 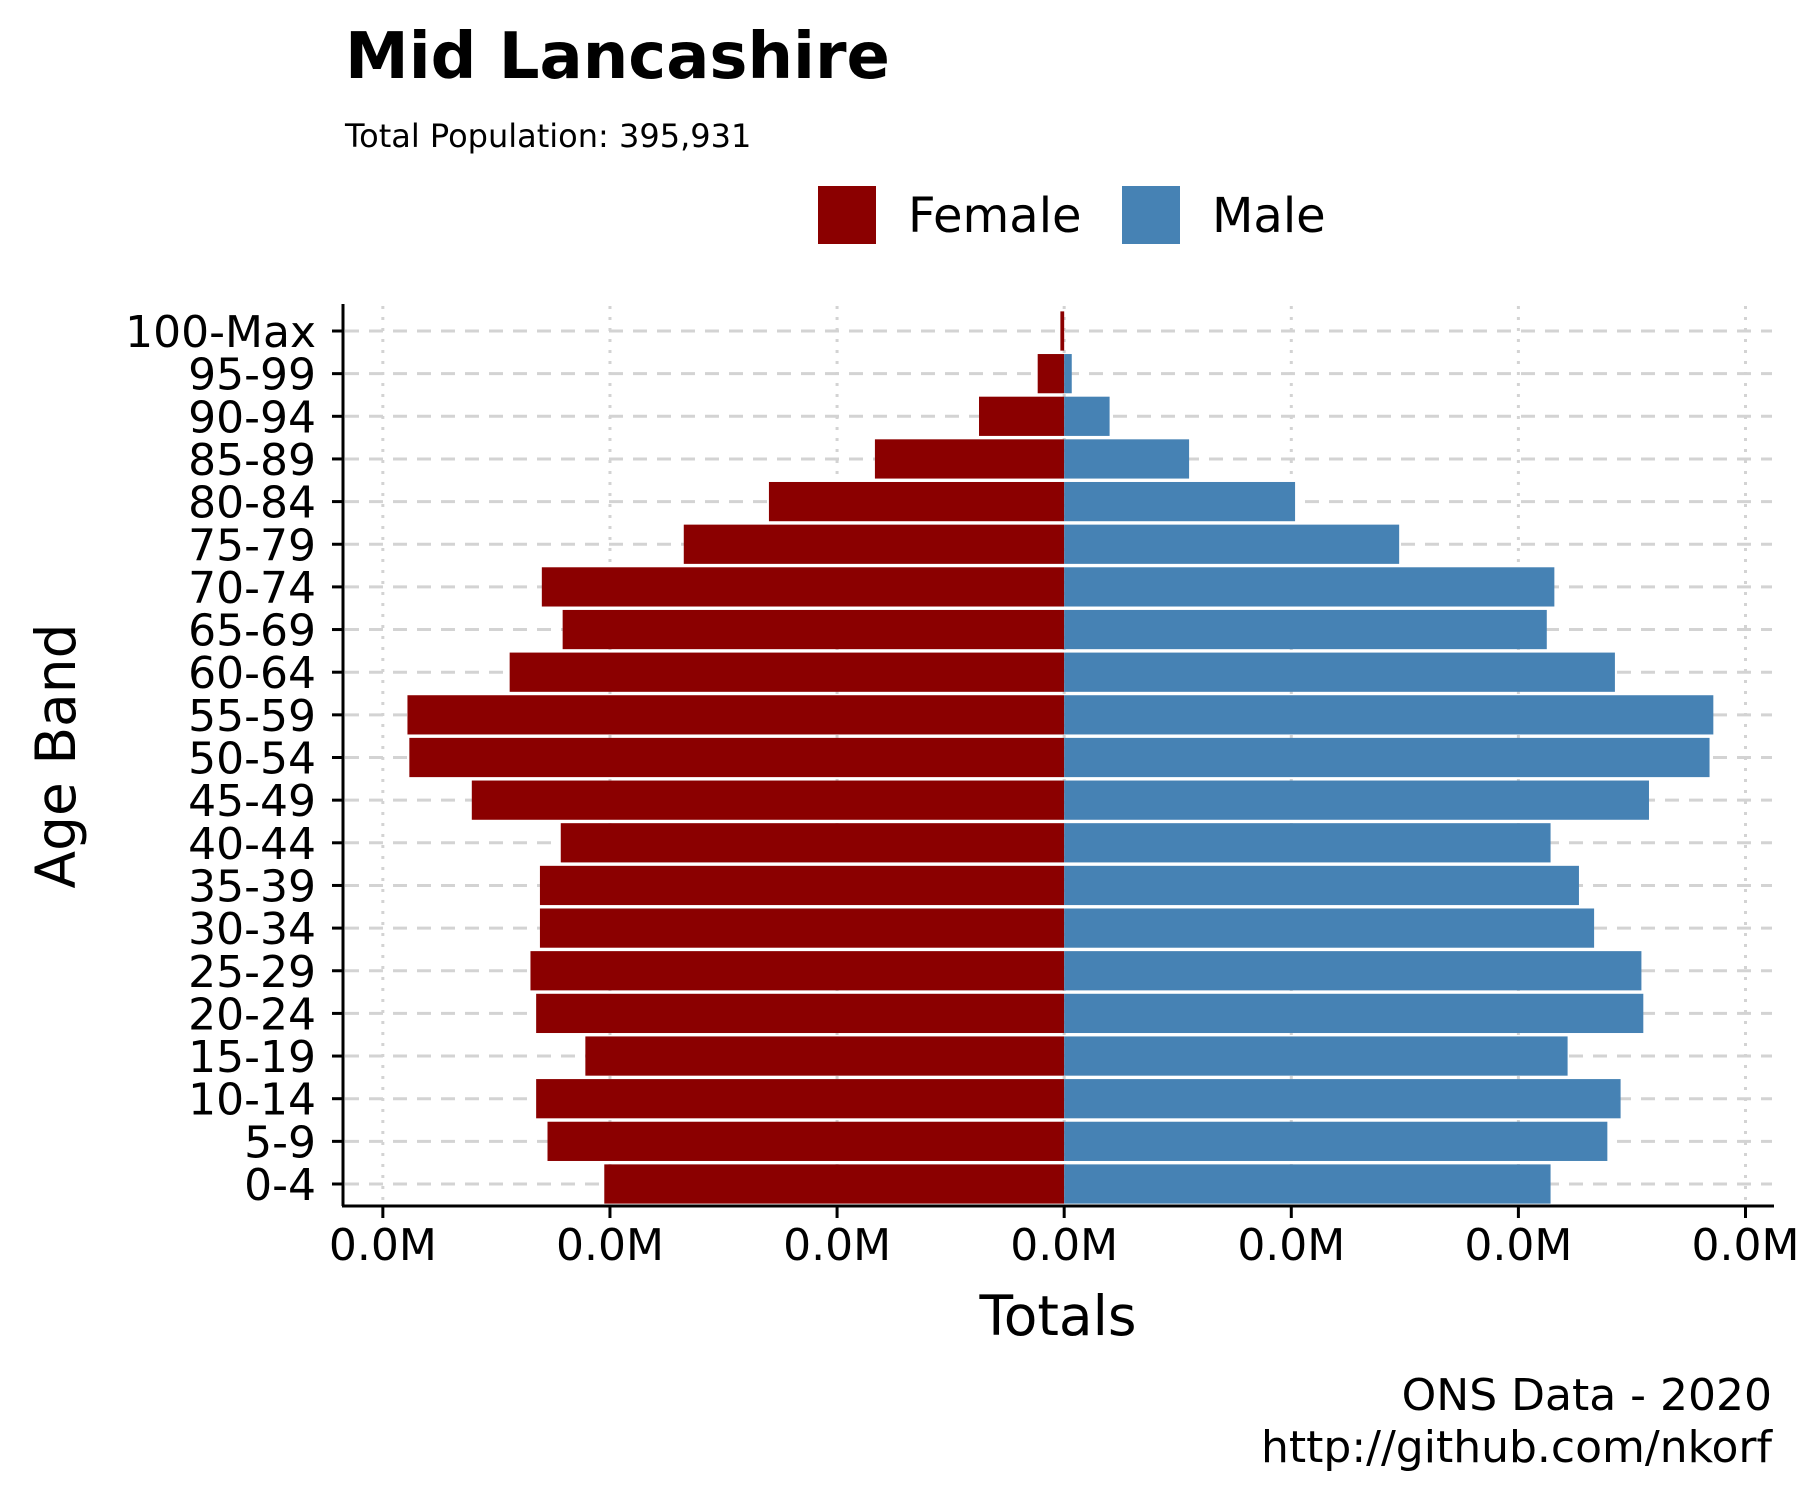 What do you see at coordinates (252, 1014) in the screenshot?
I see `y-tick-label: 20-24` at bounding box center [252, 1014].